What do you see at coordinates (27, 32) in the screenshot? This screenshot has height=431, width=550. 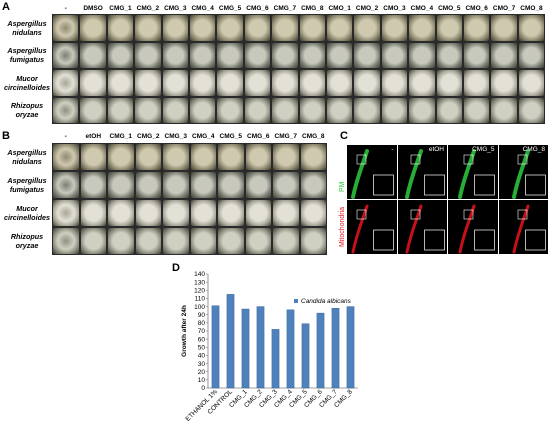 I see `a-row-label-species: nidulans` at bounding box center [27, 32].